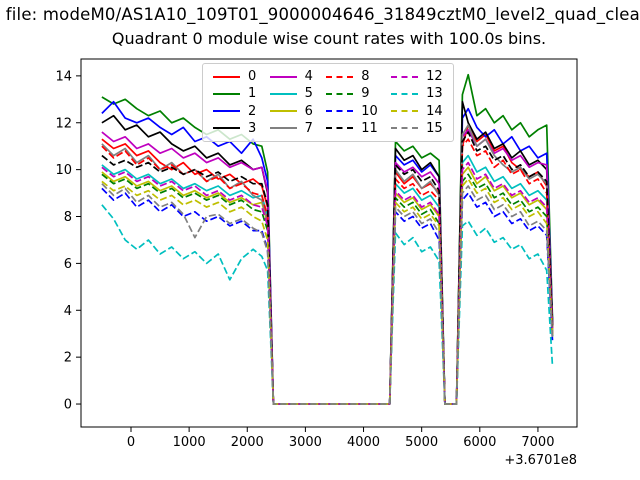  I want to click on y-tick-label: 4, so click(68, 311).